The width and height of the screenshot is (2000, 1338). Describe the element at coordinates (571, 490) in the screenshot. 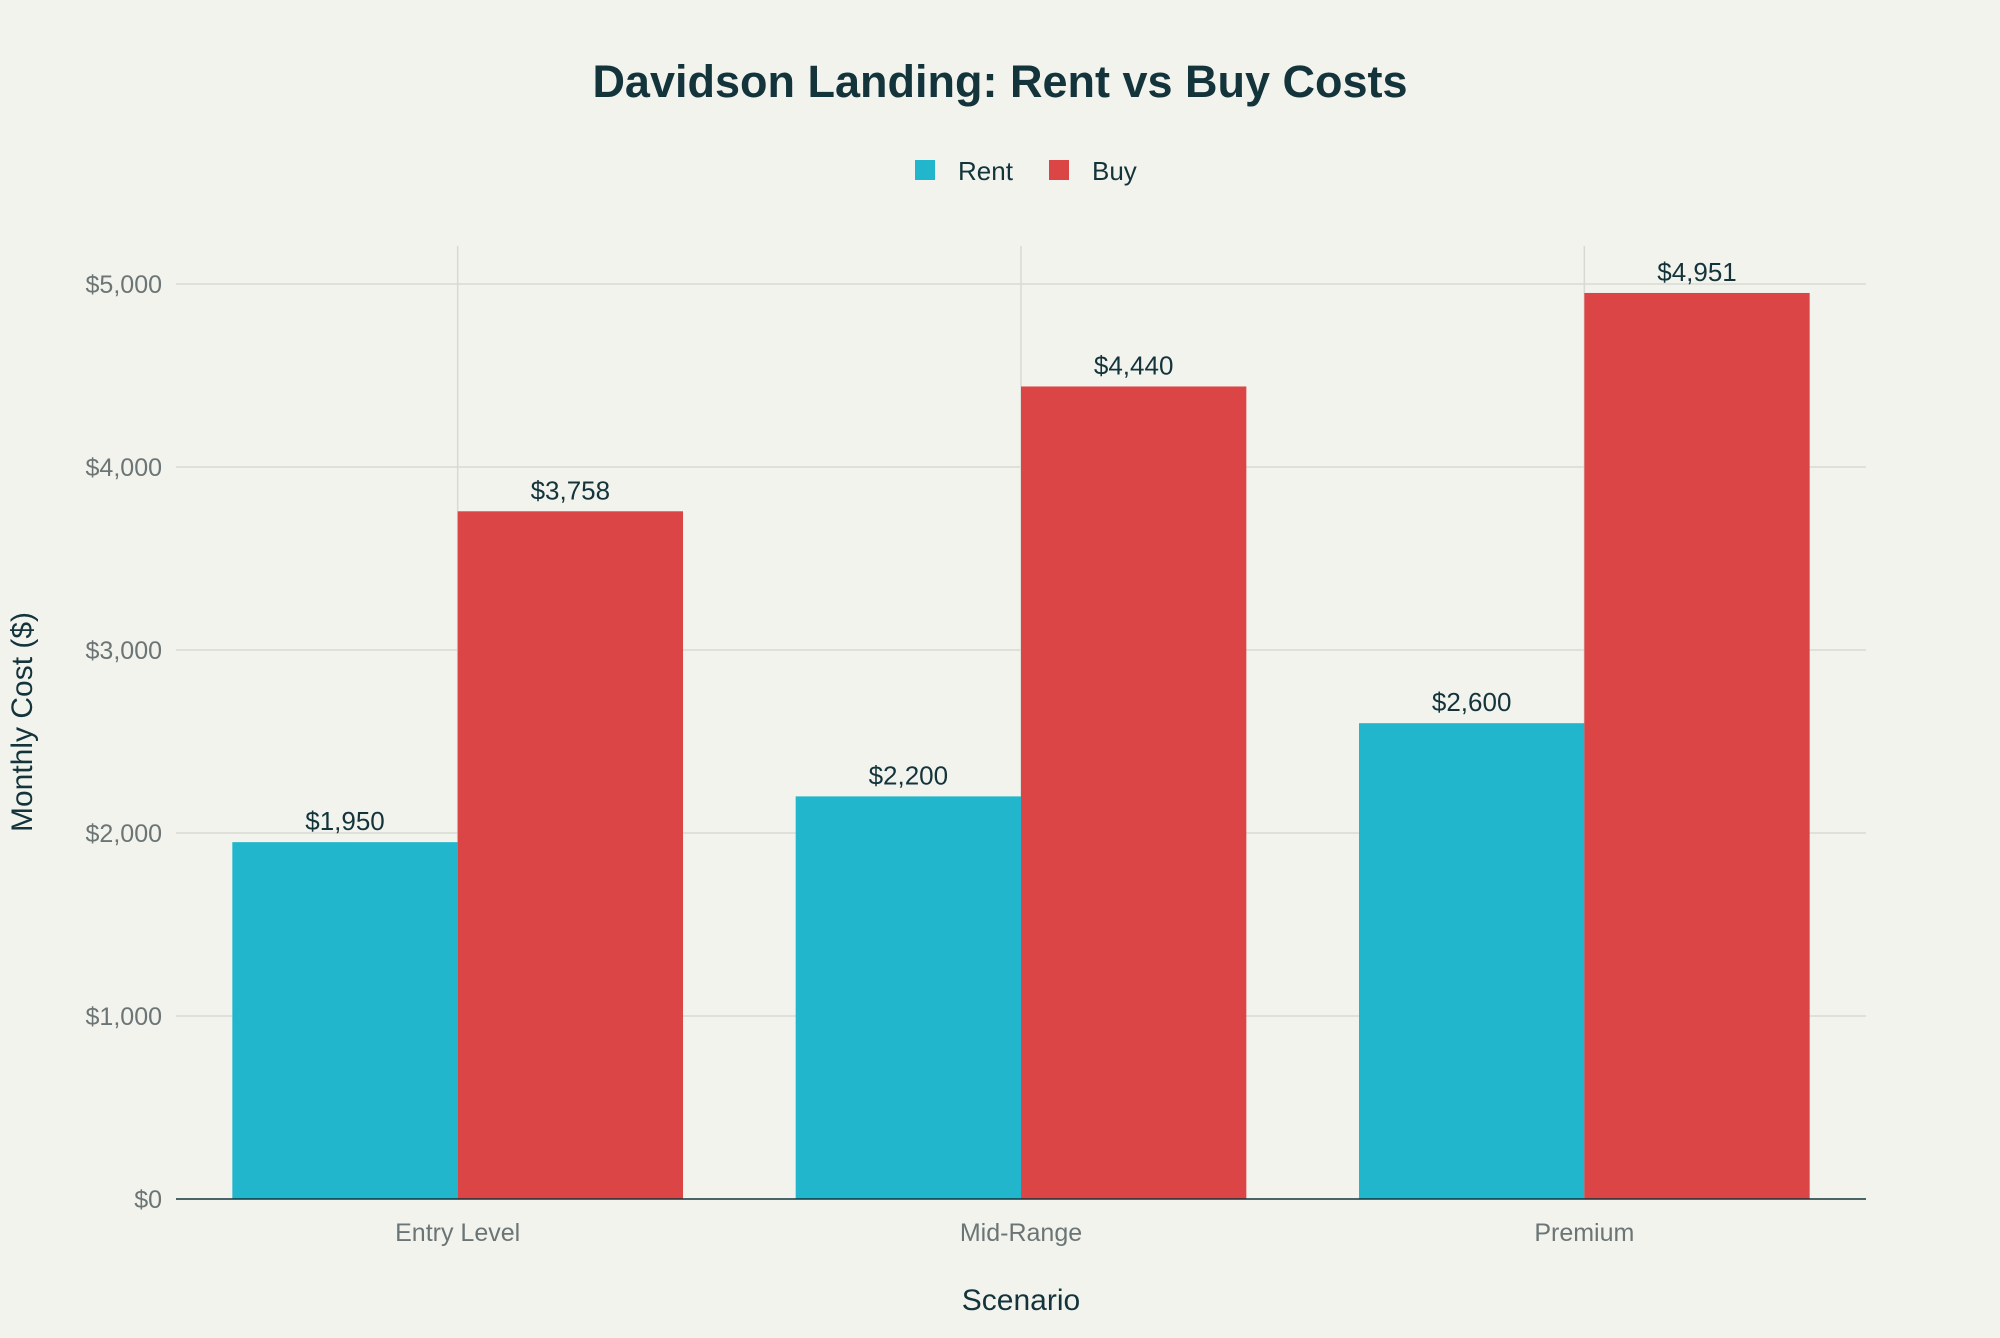

I see `data-label-buy: $3,758` at that location.